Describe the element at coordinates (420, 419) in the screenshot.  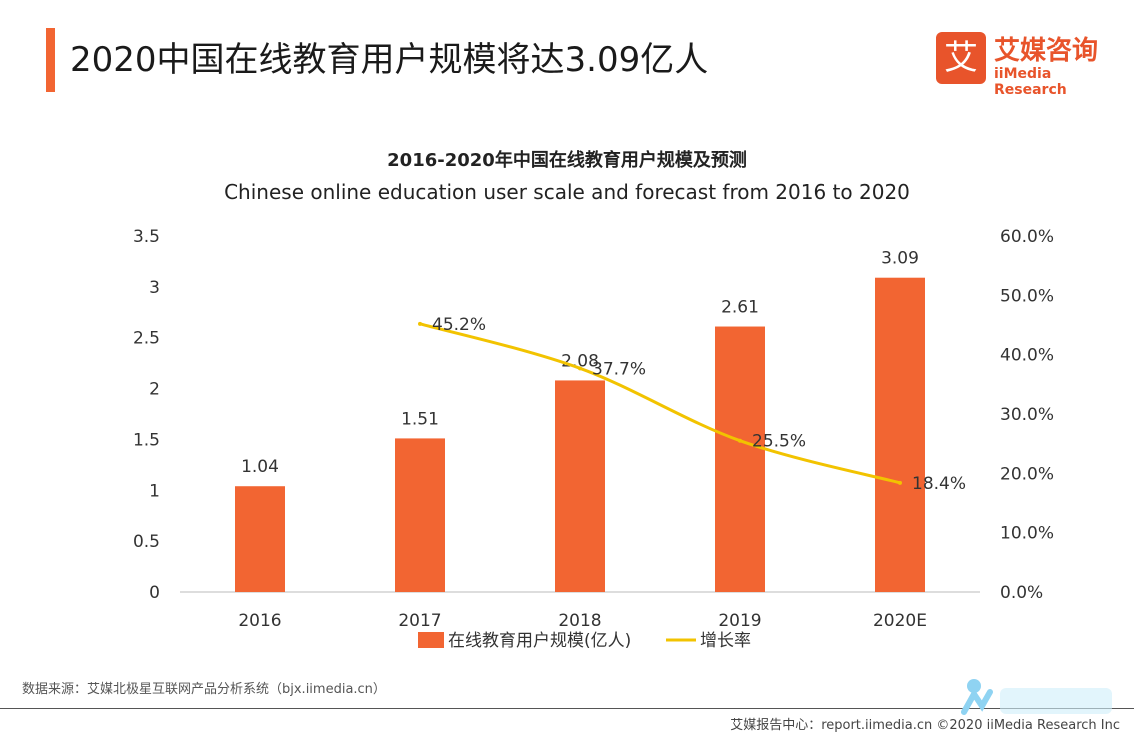
I see `bar-value-label: 1.51` at that location.